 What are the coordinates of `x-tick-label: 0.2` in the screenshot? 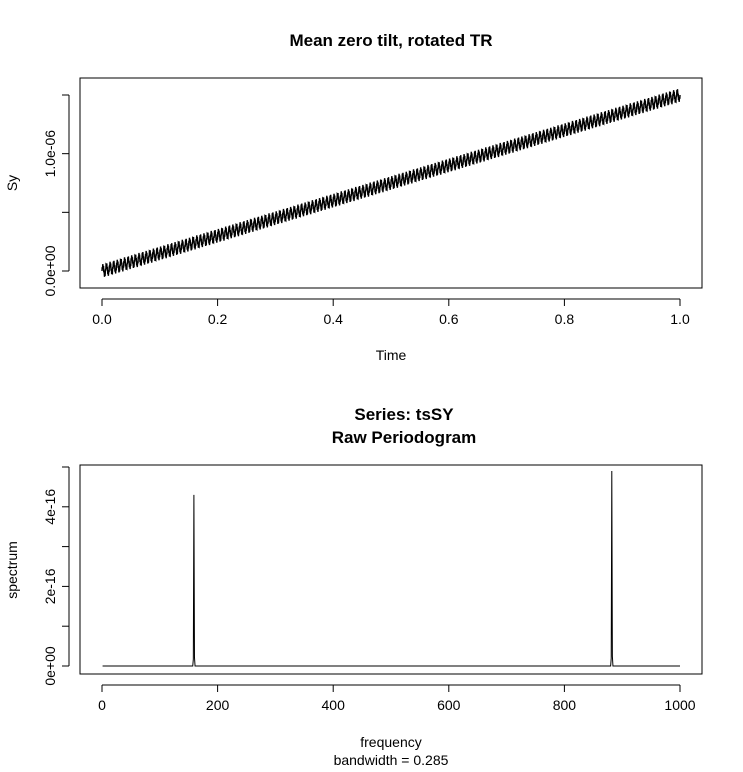 It's located at (218, 319).